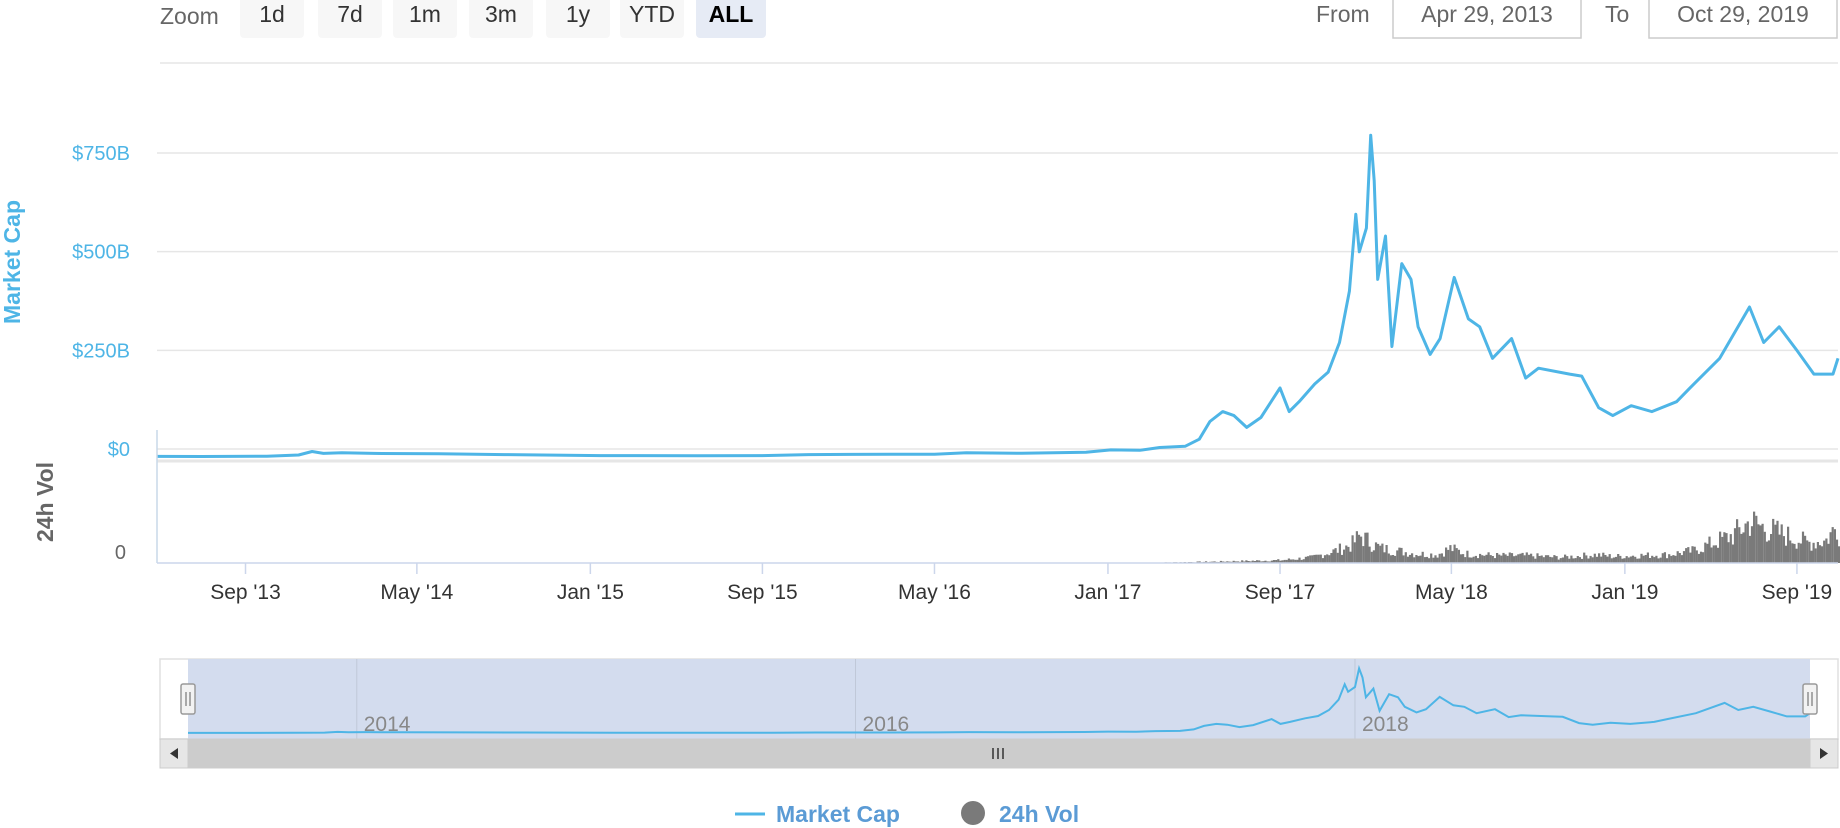  What do you see at coordinates (882, 699) in the screenshot?
I see `navigator-year-labels: 2014 2016 2018` at bounding box center [882, 699].